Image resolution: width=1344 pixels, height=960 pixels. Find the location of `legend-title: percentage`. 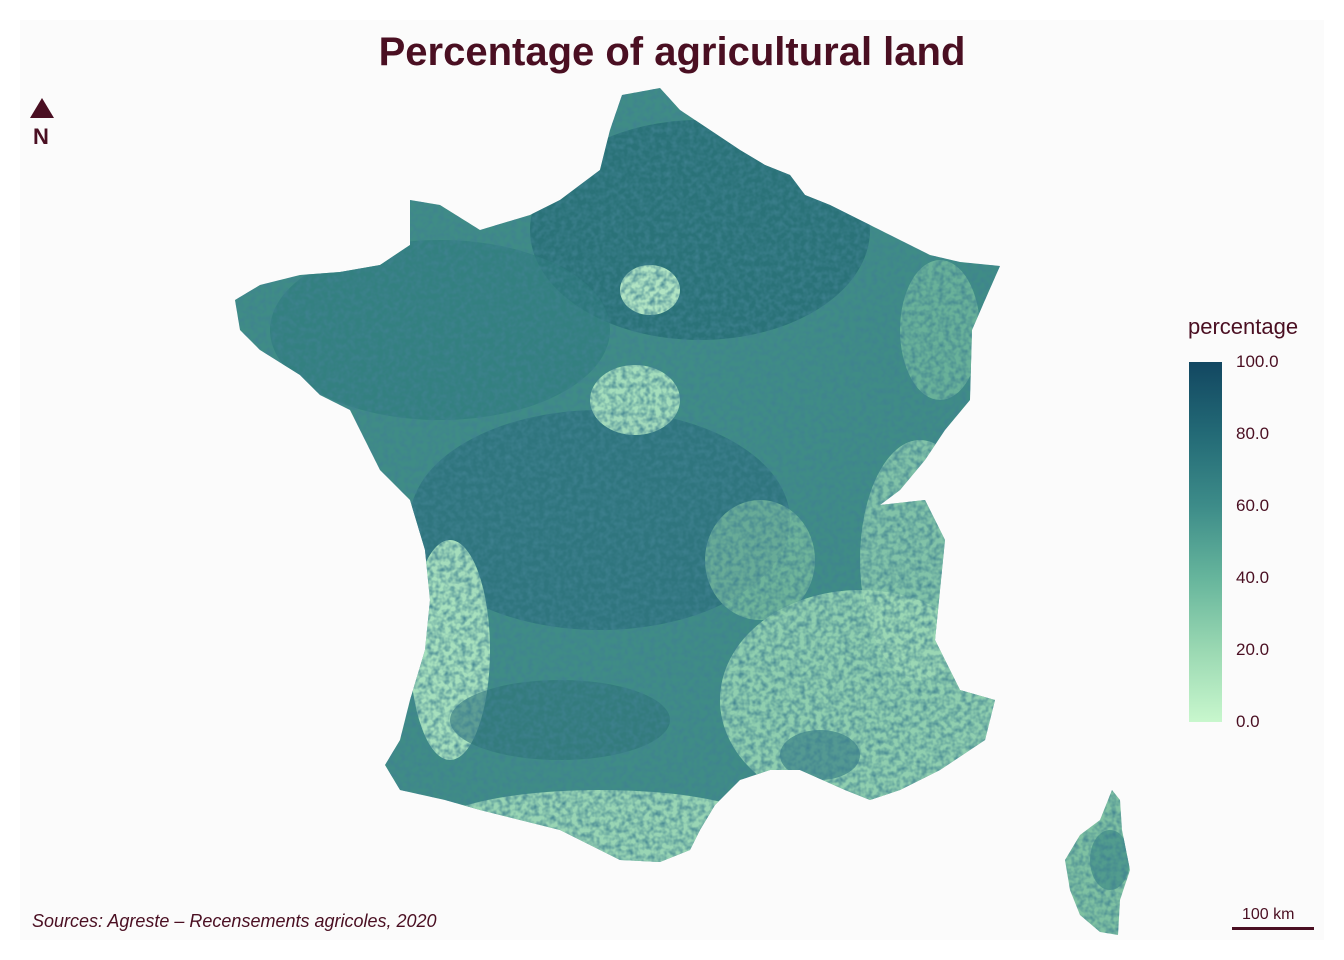

legend-title: percentage is located at coordinates (1243, 326).